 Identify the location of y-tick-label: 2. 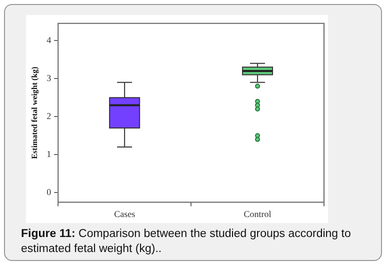
(49, 115).